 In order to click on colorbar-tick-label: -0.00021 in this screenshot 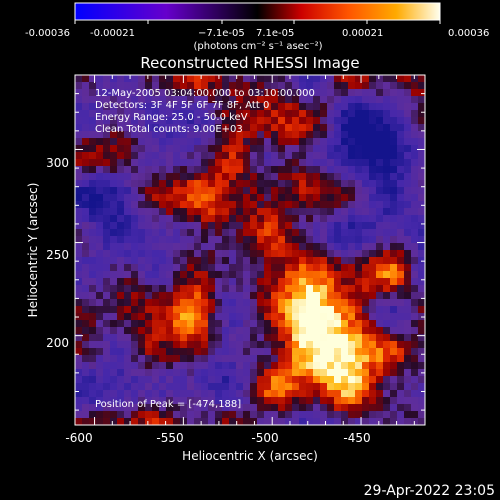, I will do `click(112, 33)`.